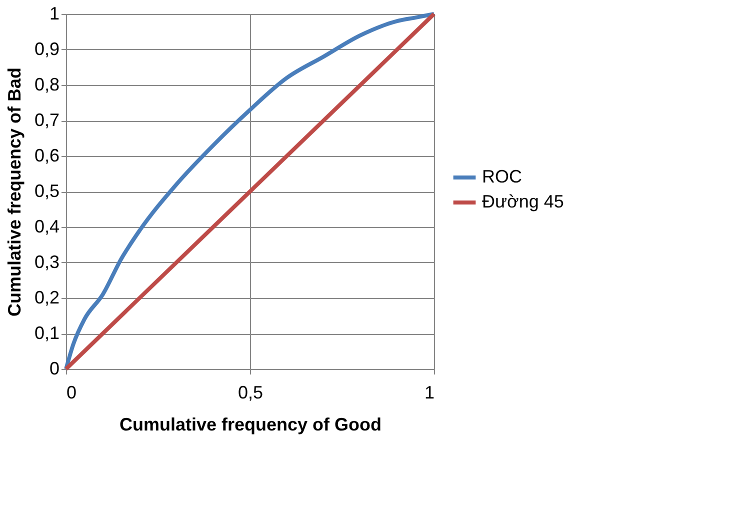 Image resolution: width=750 pixels, height=510 pixels. Describe the element at coordinates (54, 368) in the screenshot. I see `y-tick-label: 0` at that location.